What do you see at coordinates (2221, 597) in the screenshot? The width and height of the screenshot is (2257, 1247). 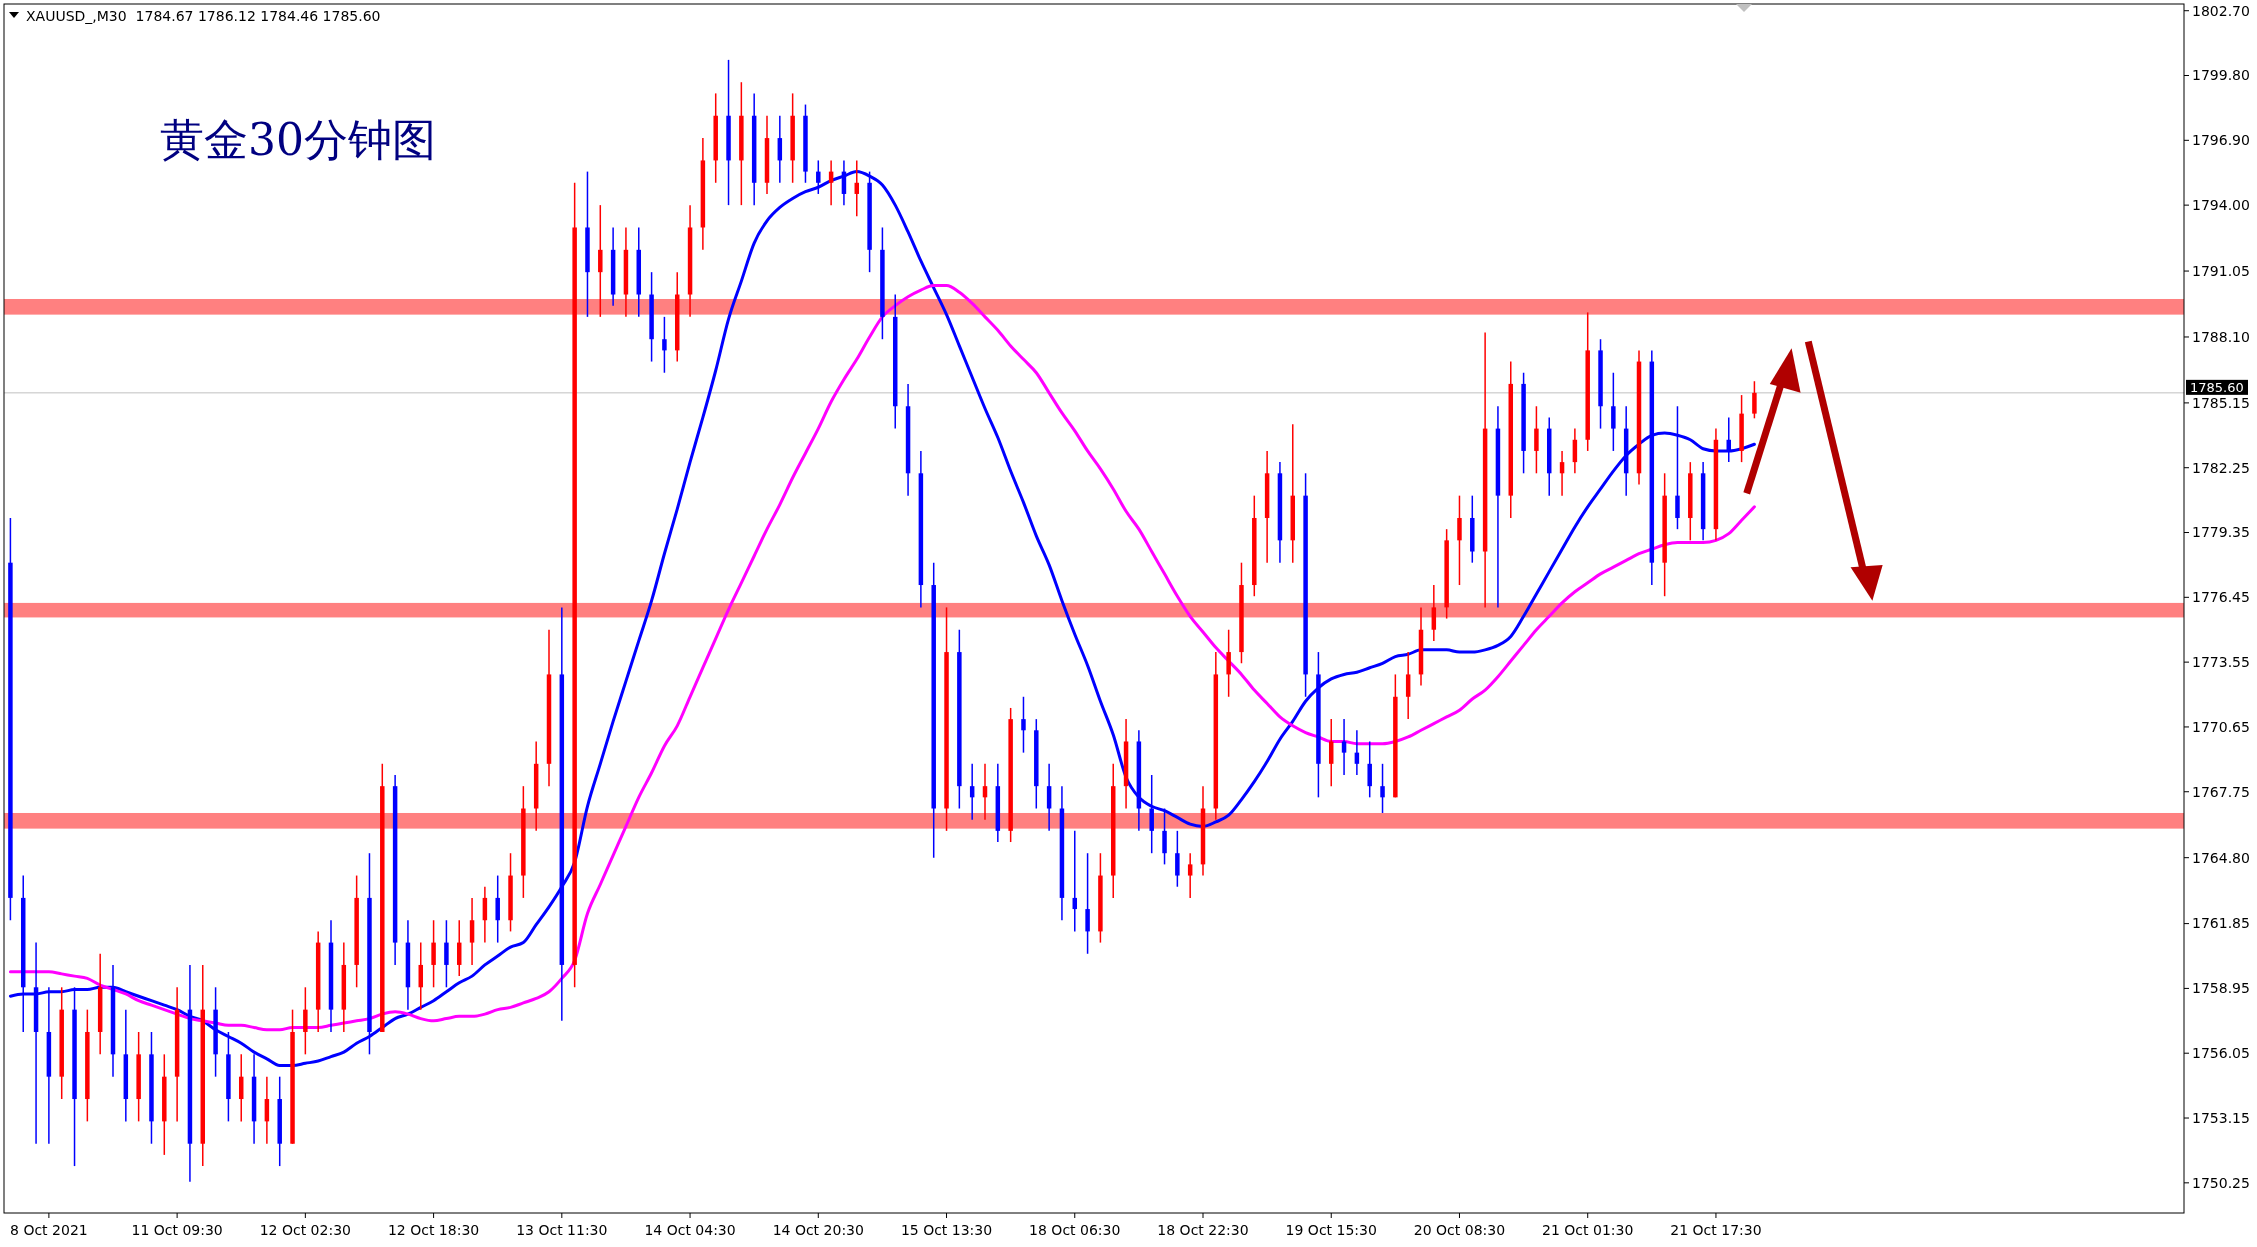 I see `y-tick-label: 1776.45` at bounding box center [2221, 597].